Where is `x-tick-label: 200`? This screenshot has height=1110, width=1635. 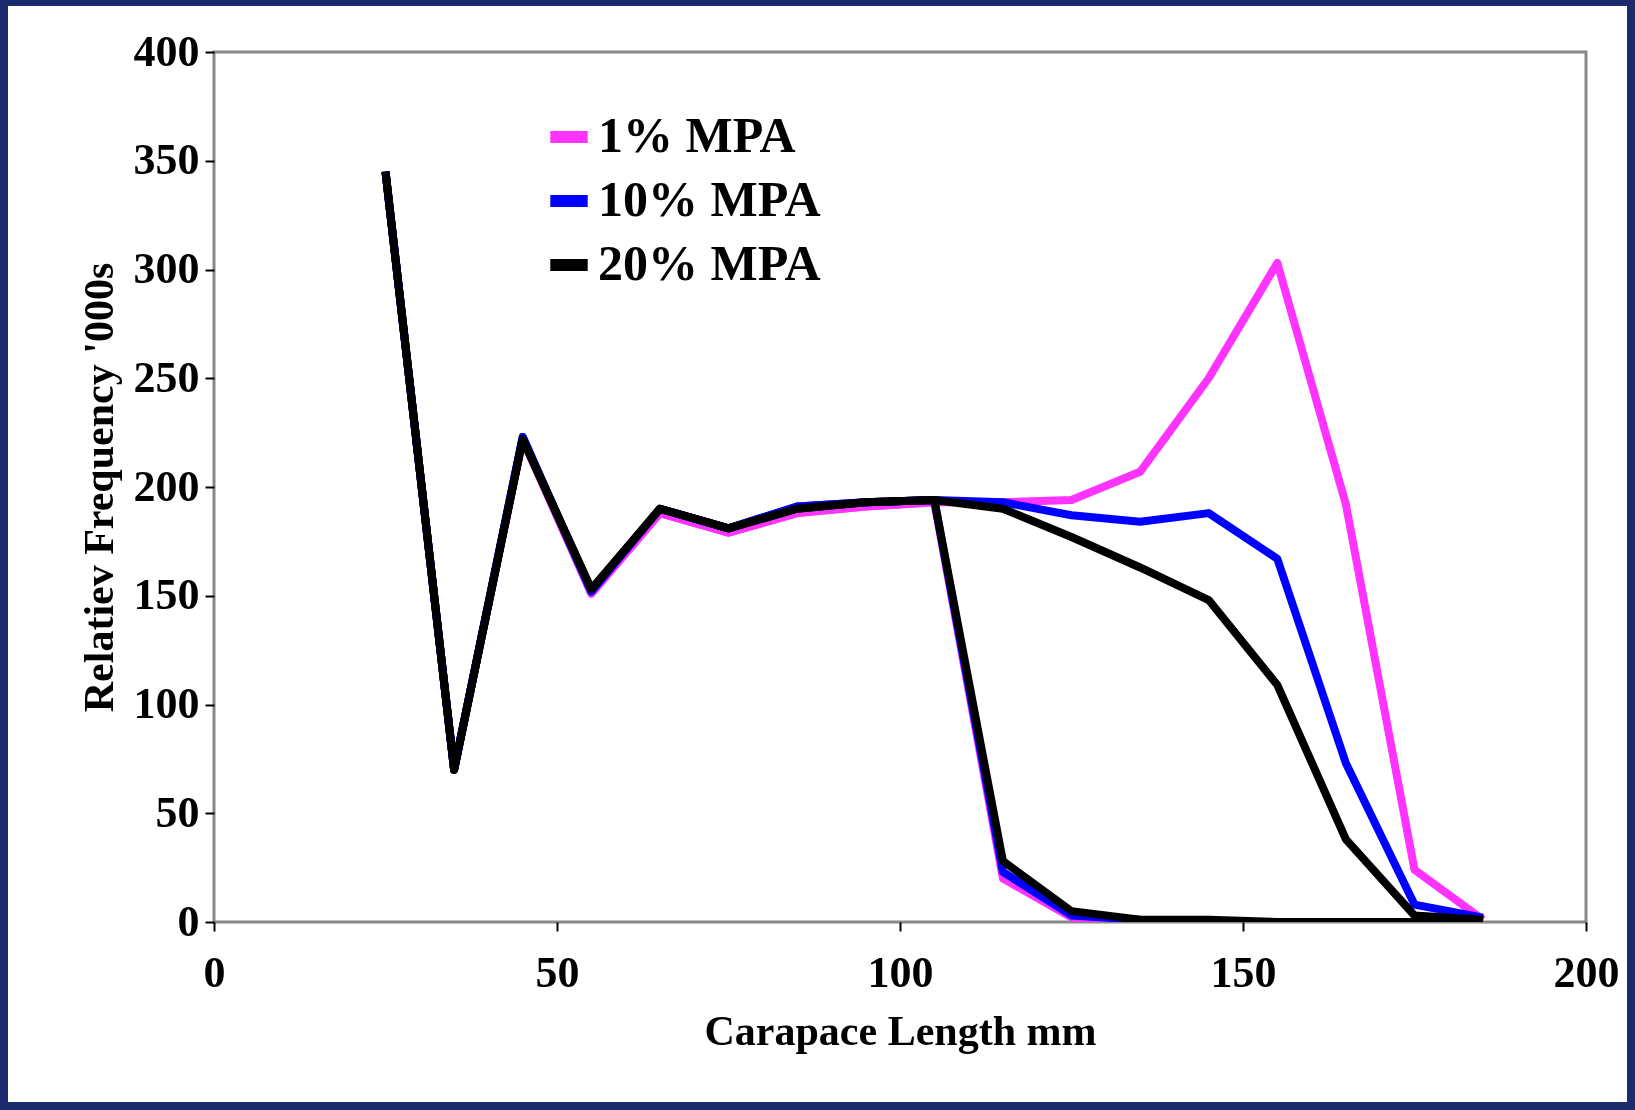 x-tick-label: 200 is located at coordinates (1586, 972).